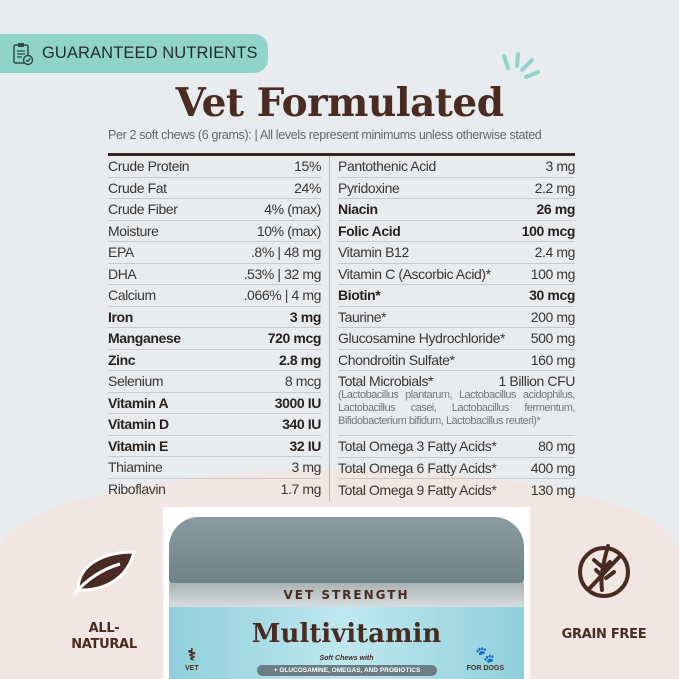 This screenshot has width=679, height=679. What do you see at coordinates (215, 446) in the screenshot?
I see `nutrient-row: Vitamin E 32 IU` at bounding box center [215, 446].